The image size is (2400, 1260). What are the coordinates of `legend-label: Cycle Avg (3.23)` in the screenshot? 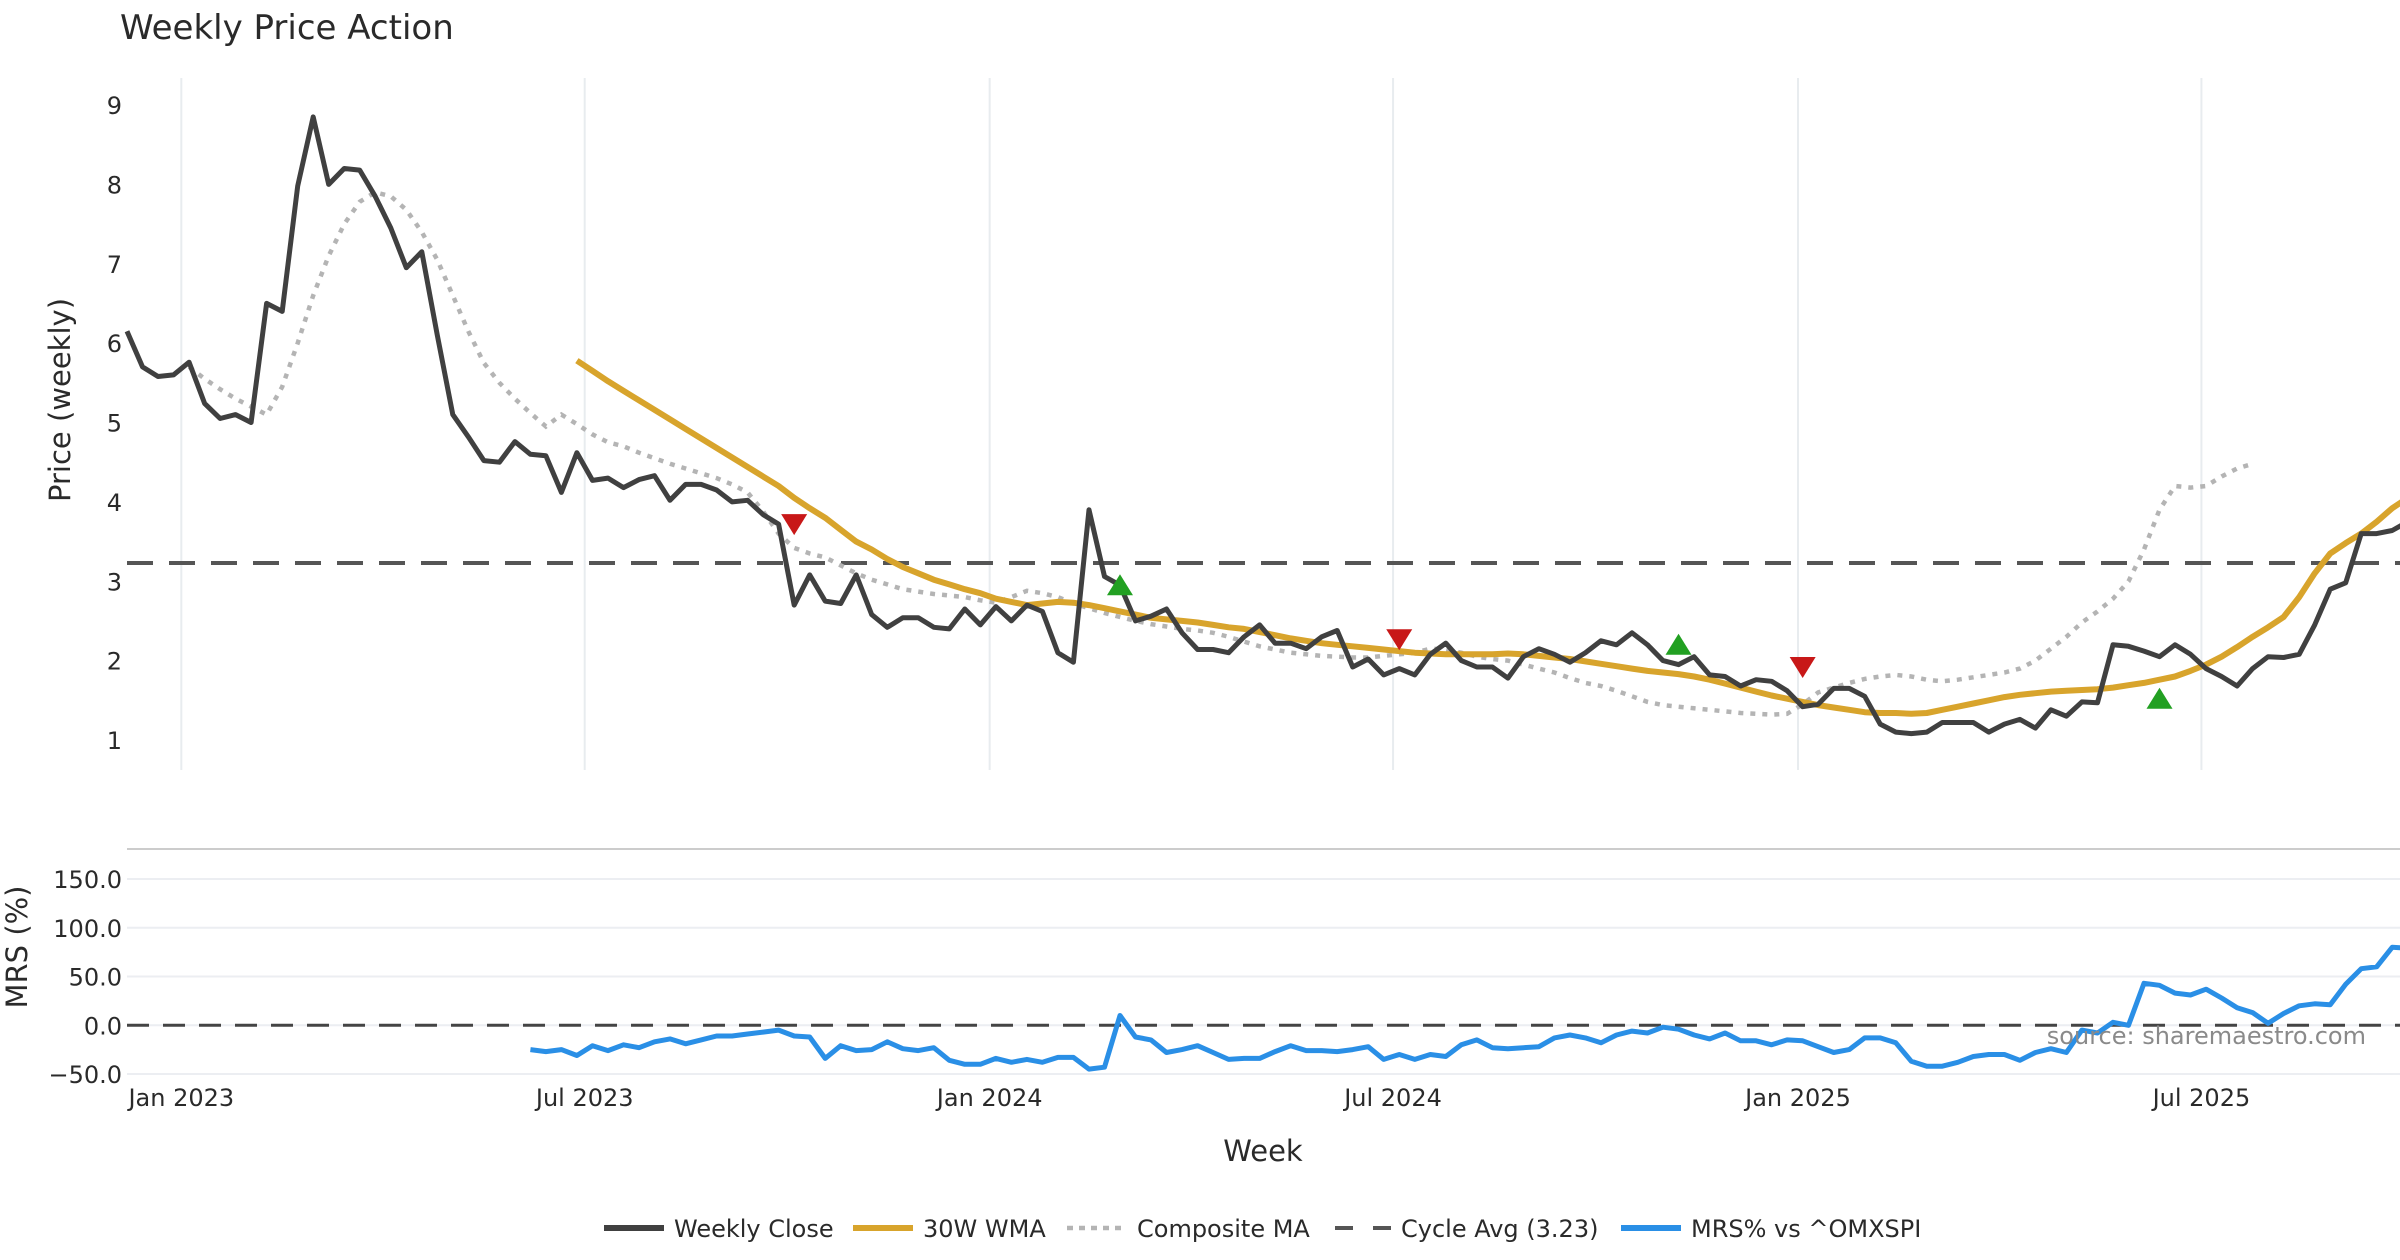 It's located at (1499, 1229).